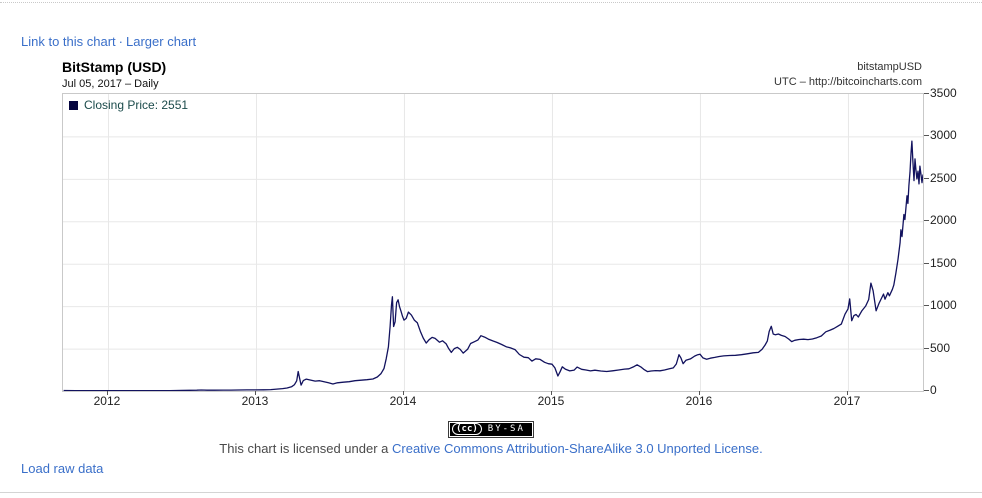 The width and height of the screenshot is (982, 498). Describe the element at coordinates (889, 67) in the screenshot. I see `symbol-label: bitstampUSD` at that location.